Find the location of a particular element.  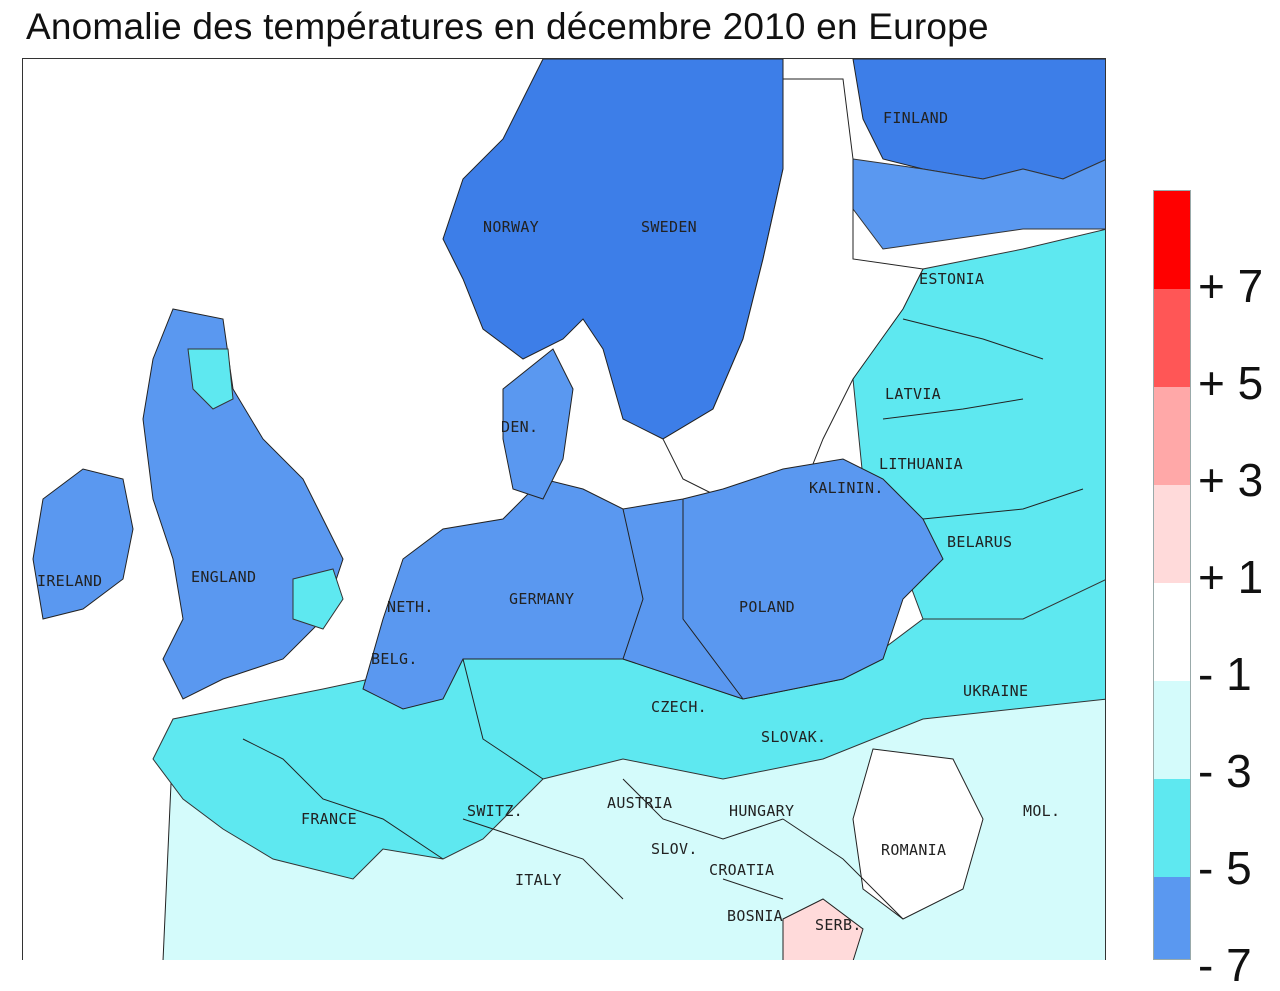

legend-label: - 1 is located at coordinates (1225, 674).